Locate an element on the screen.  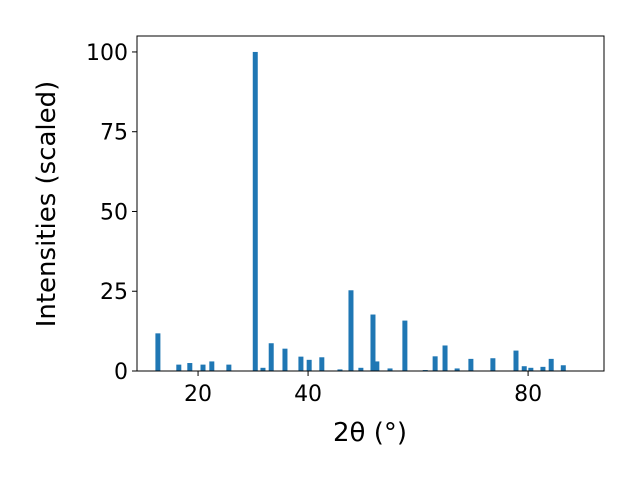
x-tick-label: 20 is located at coordinates (198, 394).